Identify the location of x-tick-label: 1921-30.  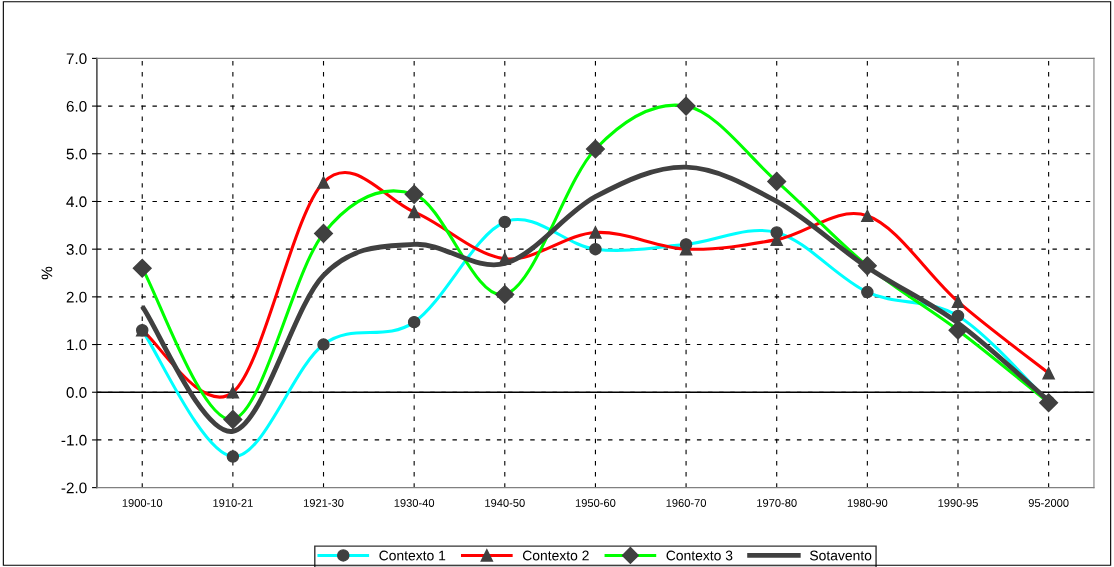
(323, 503).